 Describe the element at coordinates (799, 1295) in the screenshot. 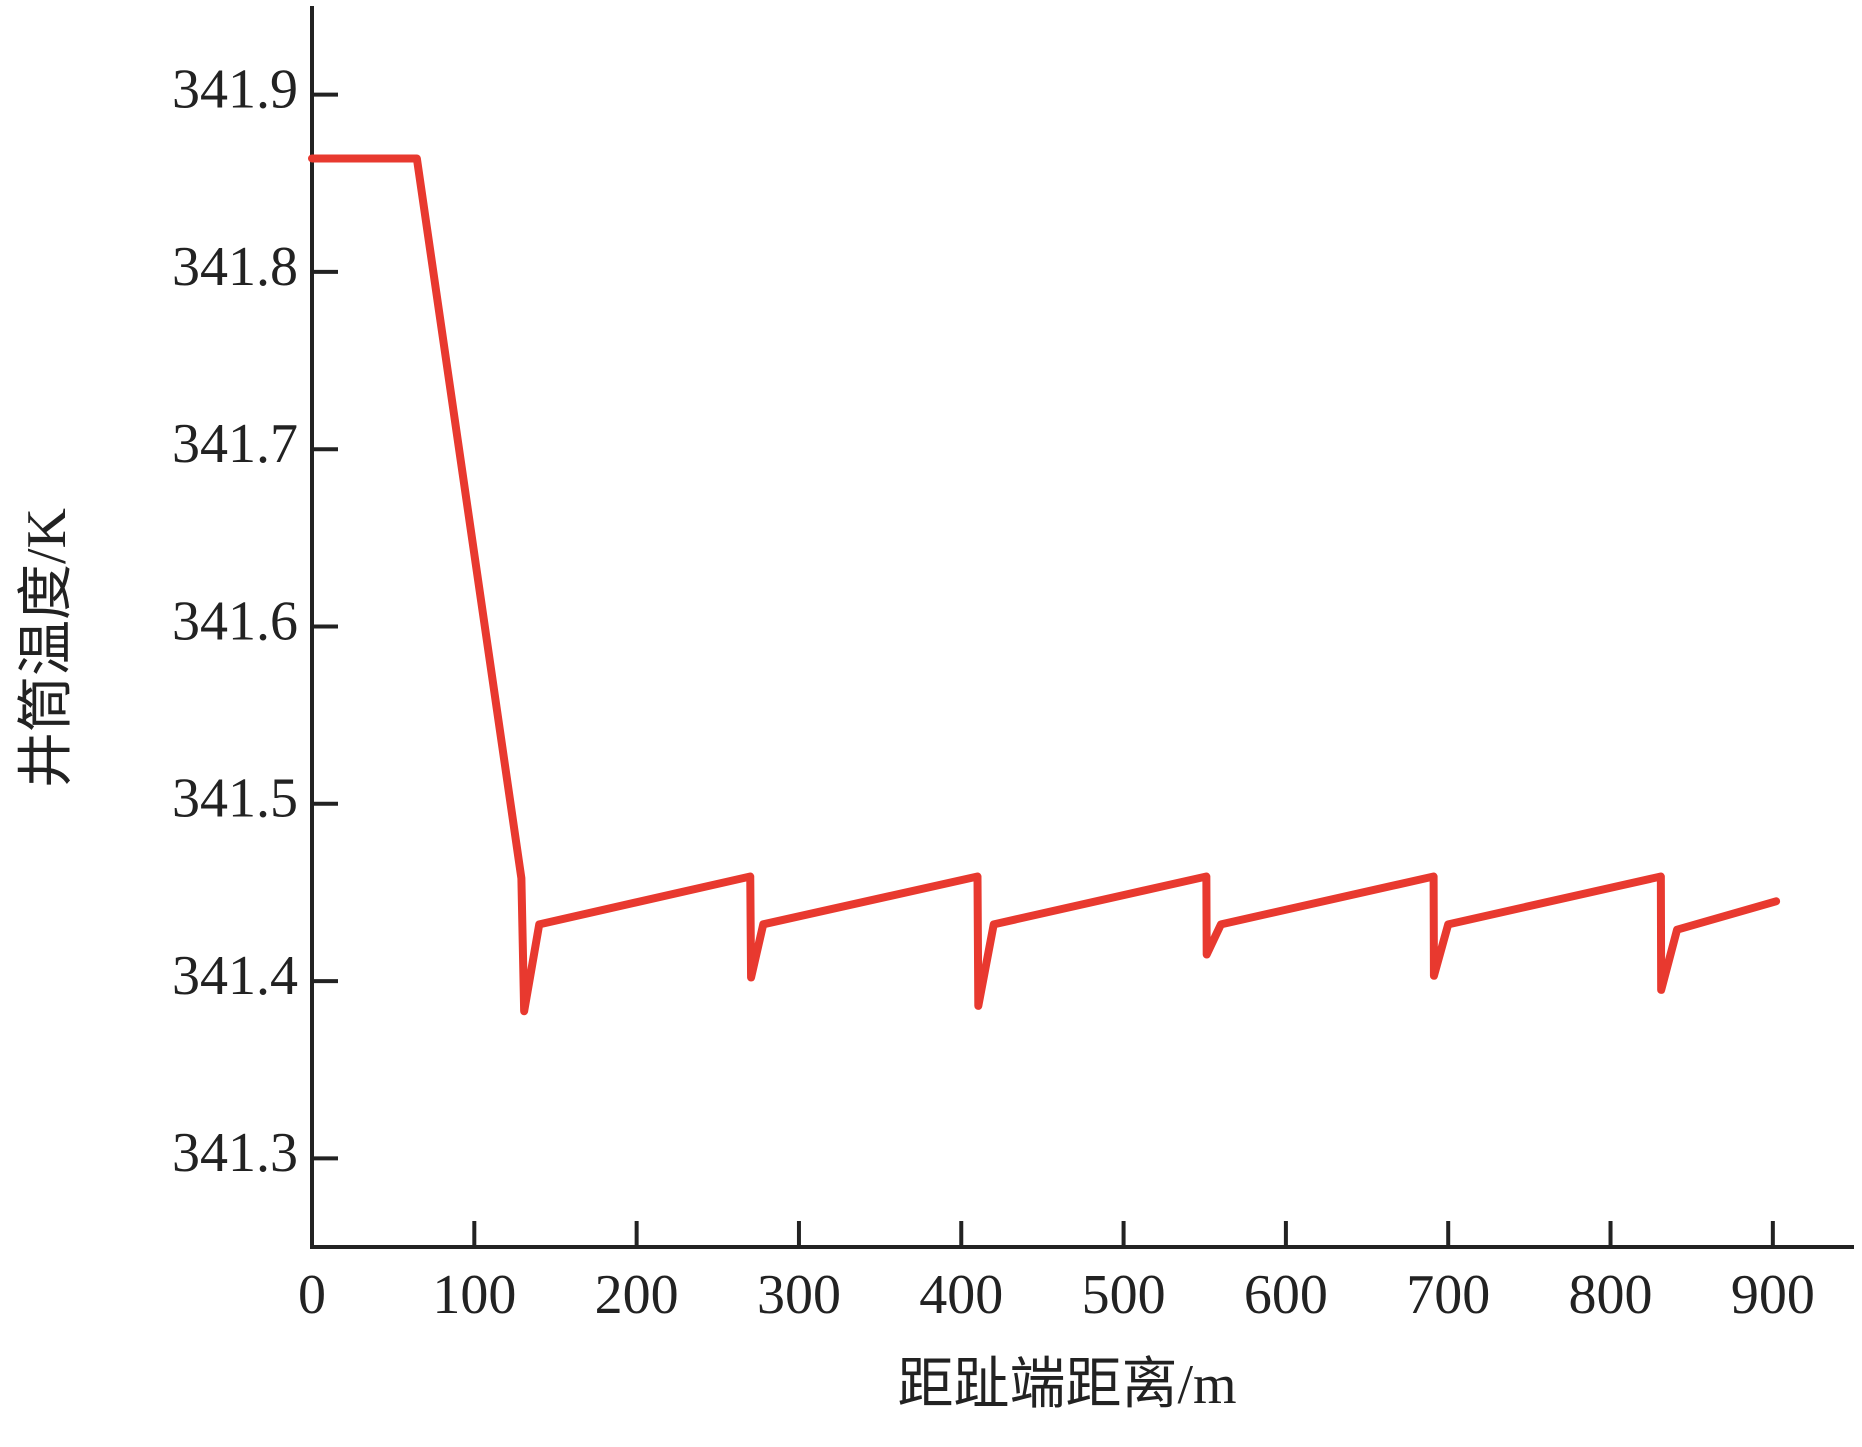

I see `x-tick-label: 300` at that location.